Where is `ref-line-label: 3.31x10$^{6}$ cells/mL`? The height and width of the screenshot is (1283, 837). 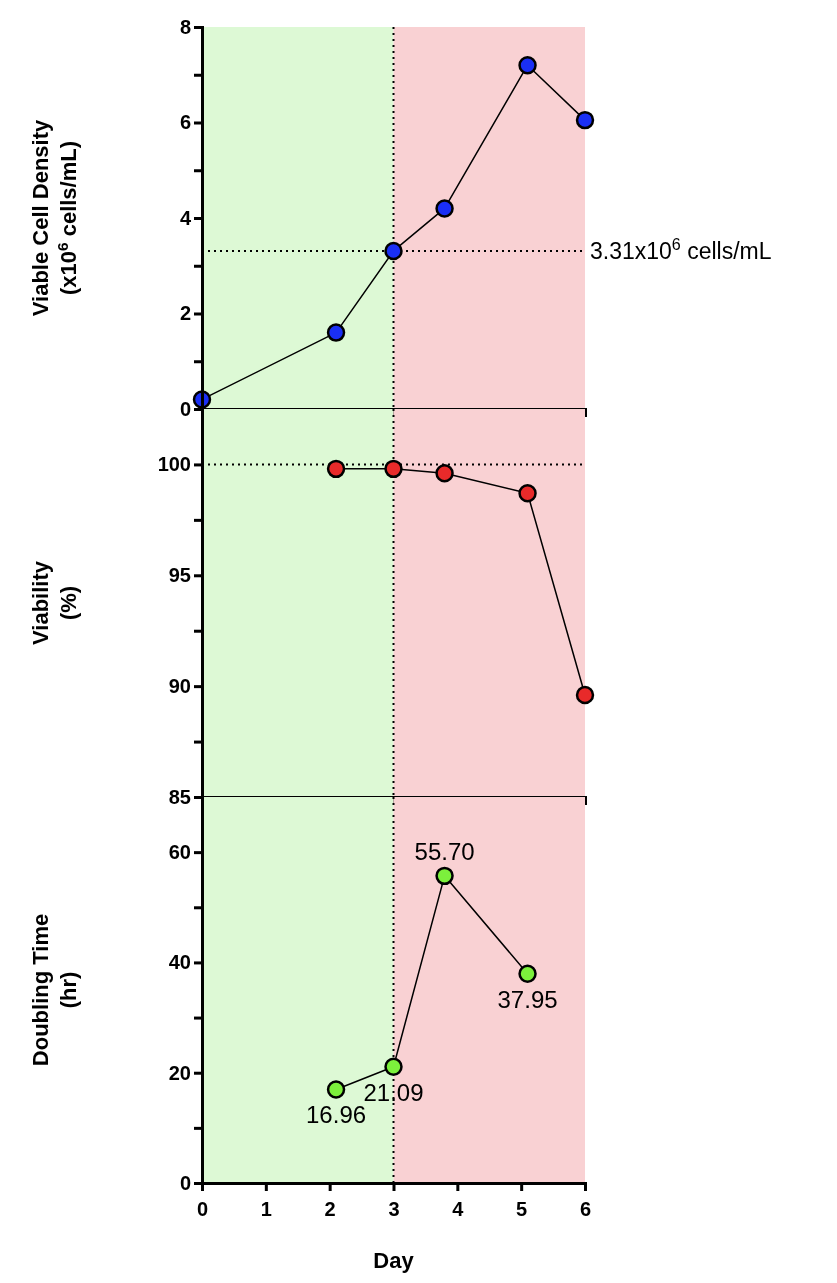 ref-line-label: 3.31x10$^{6}$ cells/mL is located at coordinates (681, 249).